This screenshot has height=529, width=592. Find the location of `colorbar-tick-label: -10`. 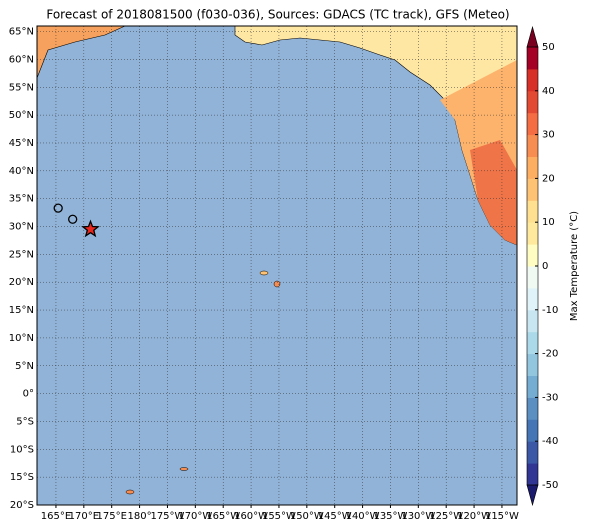

colorbar-tick-label: -10 is located at coordinates (550, 310).